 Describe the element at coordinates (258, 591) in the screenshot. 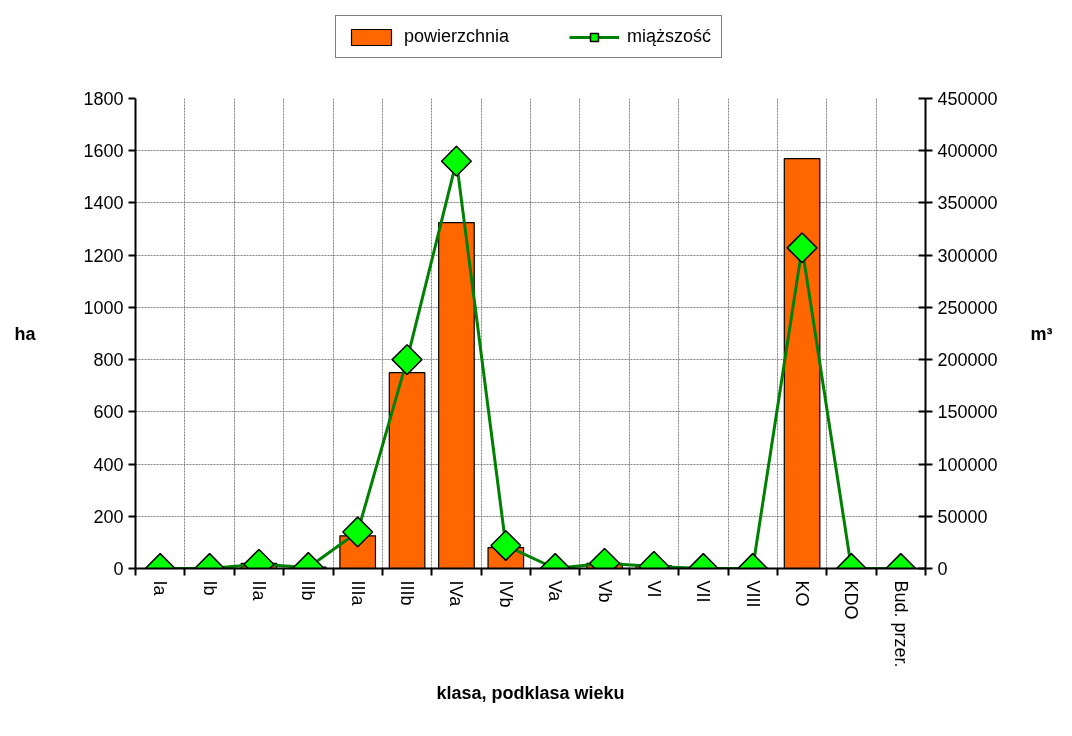

I see `x-tick-label: IIa` at that location.